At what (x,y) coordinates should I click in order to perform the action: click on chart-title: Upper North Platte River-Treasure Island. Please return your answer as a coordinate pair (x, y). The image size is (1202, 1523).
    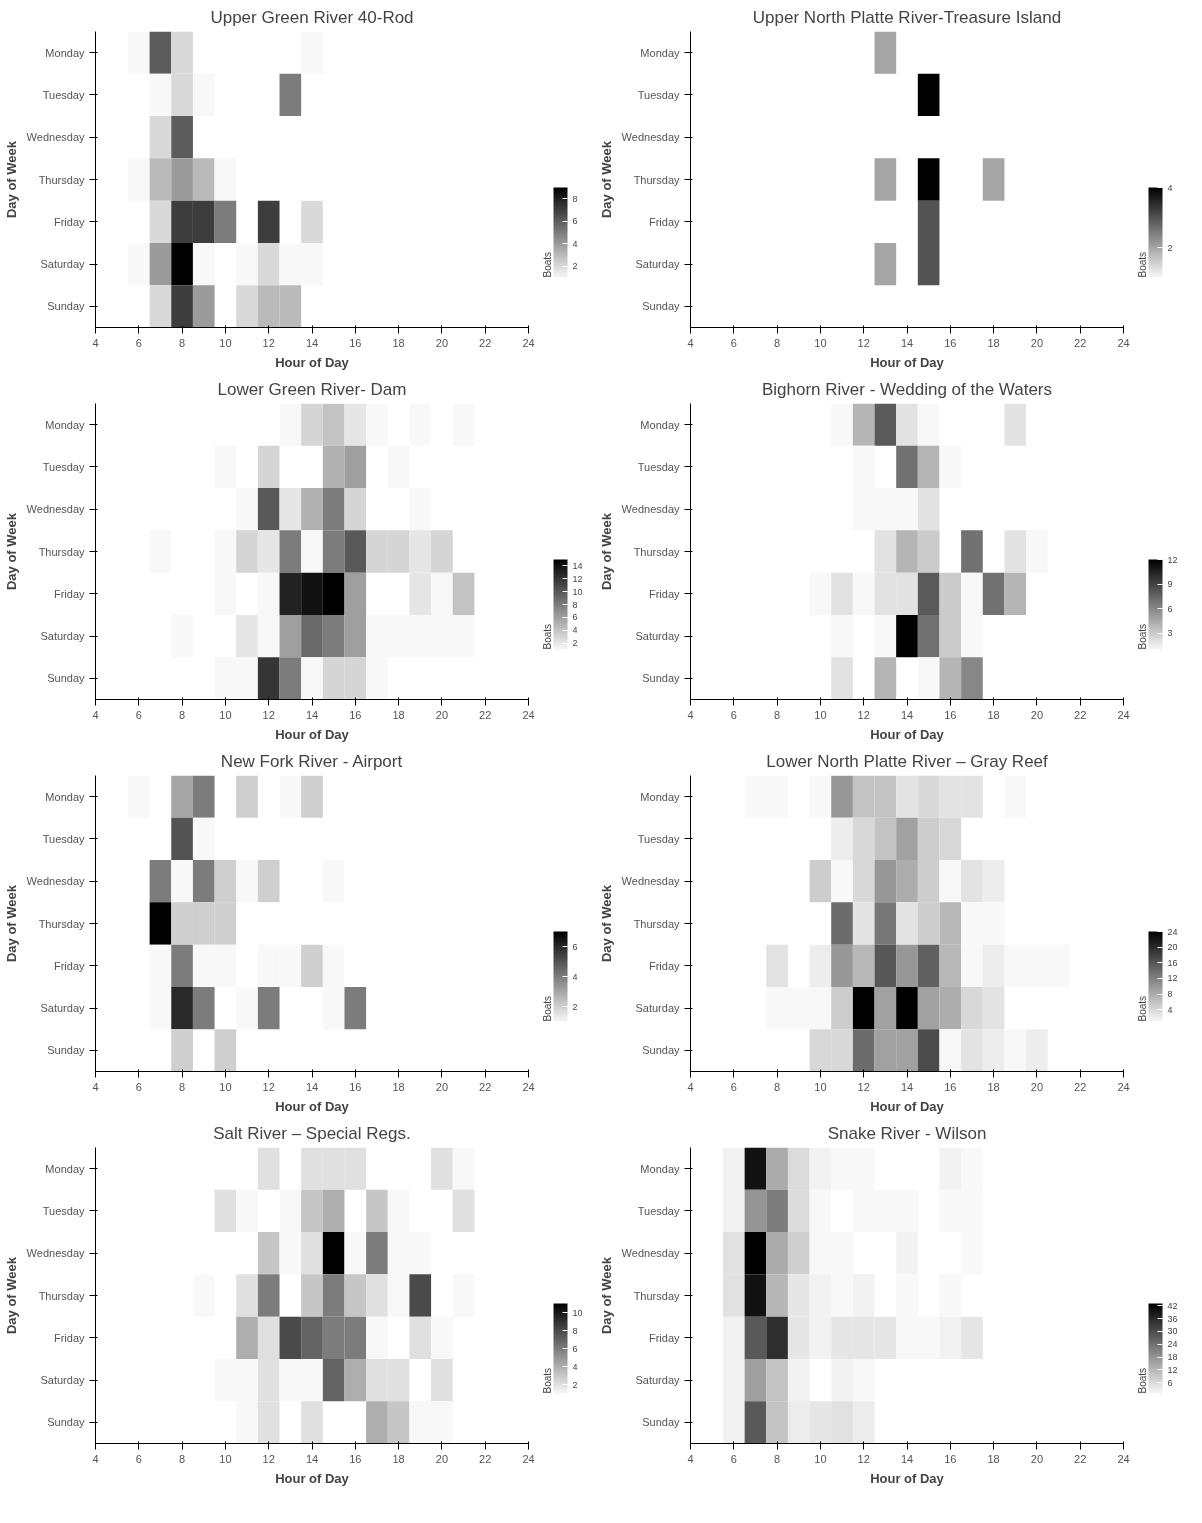
    Looking at the image, I should click on (907, 17).